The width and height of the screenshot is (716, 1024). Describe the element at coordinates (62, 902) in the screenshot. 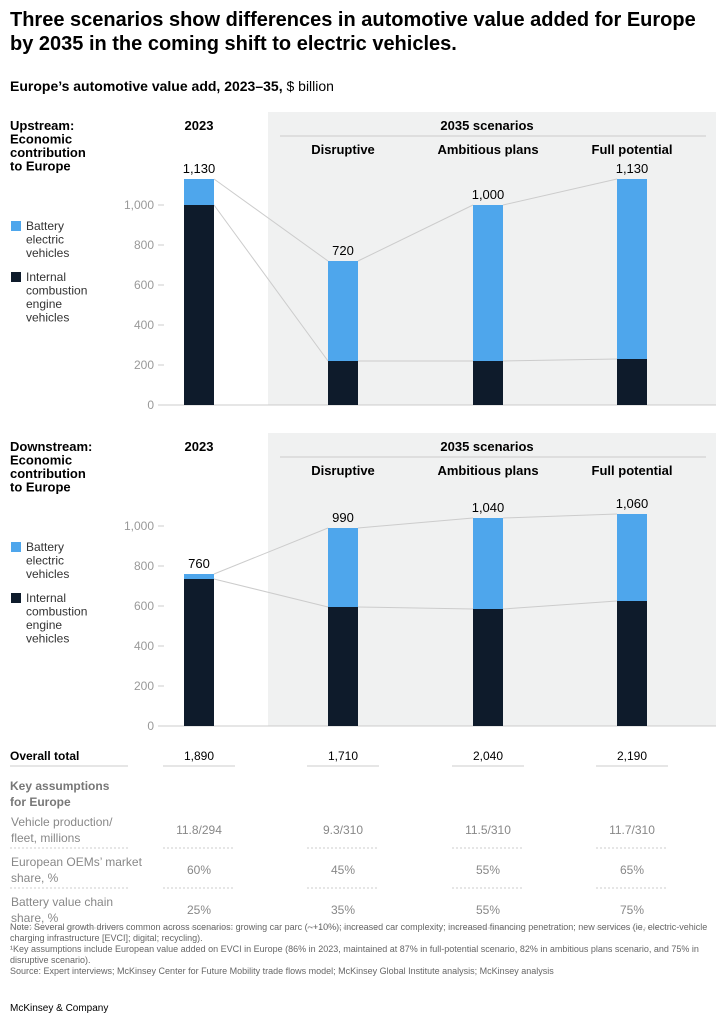

I see `assumption-label: Battery value chain` at that location.